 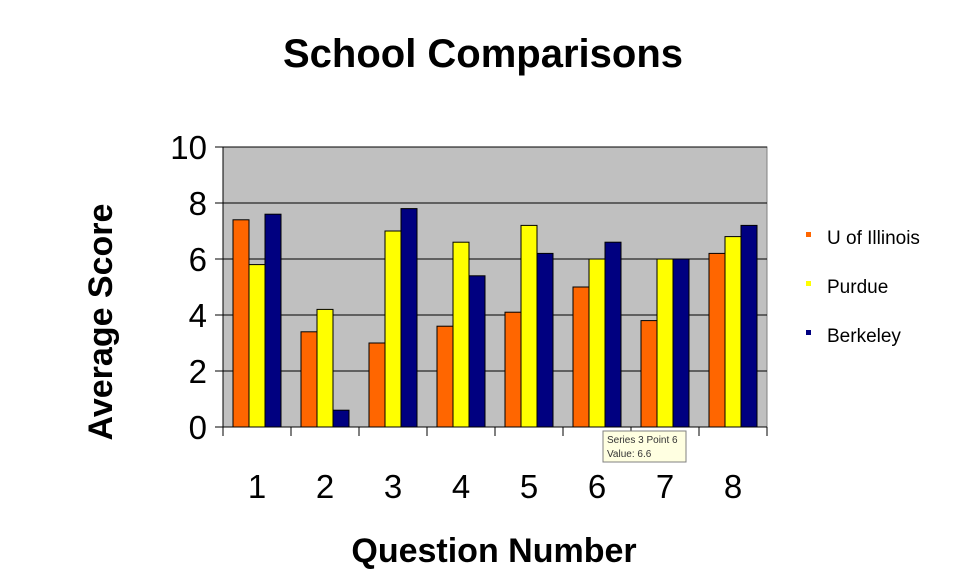 I want to click on bar-u-of-illinois-q5, so click(x=513, y=369).